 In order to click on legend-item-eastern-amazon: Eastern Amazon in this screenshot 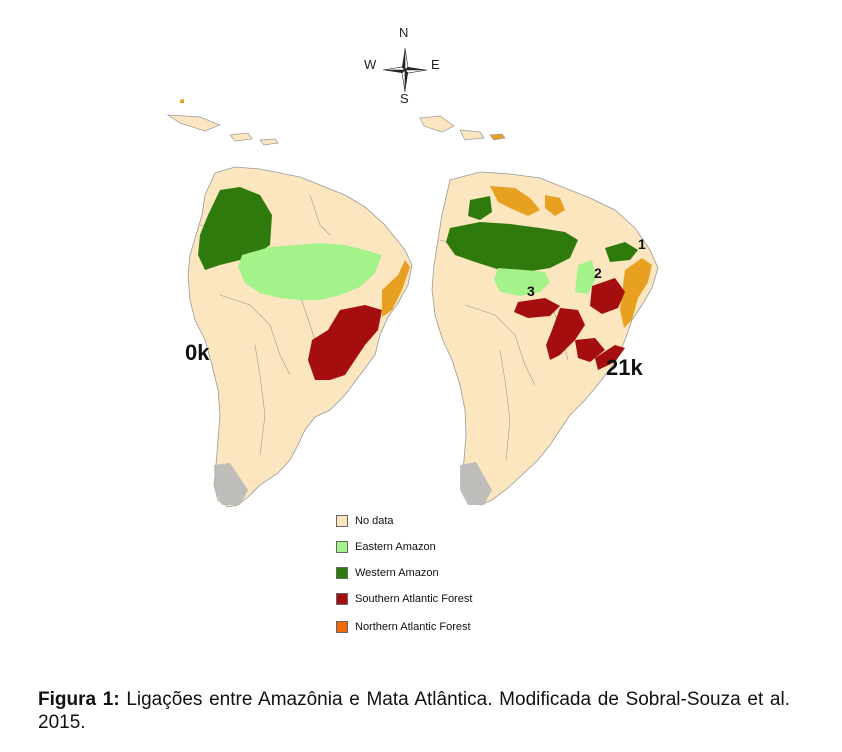, I will do `click(386, 547)`.